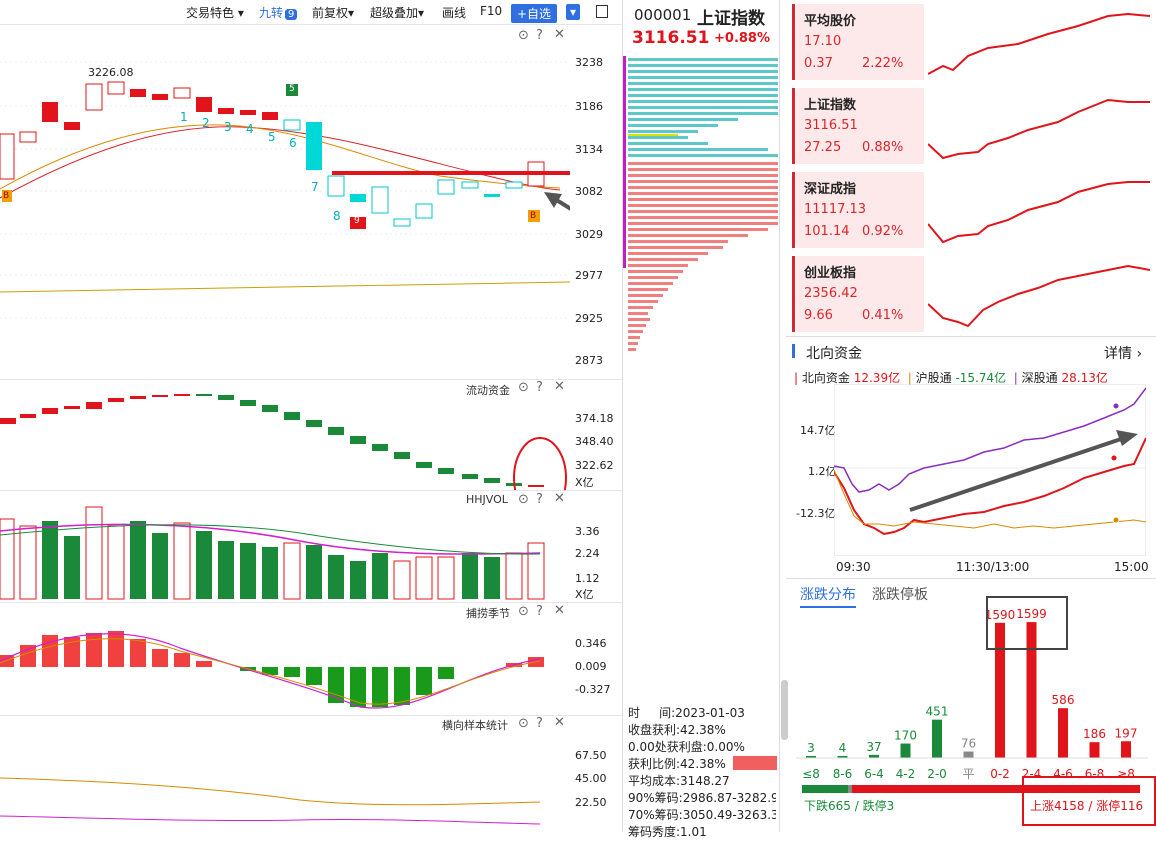 This screenshot has height=841, width=1156. Describe the element at coordinates (742, 38) in the screenshot. I see `stock-change: +0.88%` at that location.